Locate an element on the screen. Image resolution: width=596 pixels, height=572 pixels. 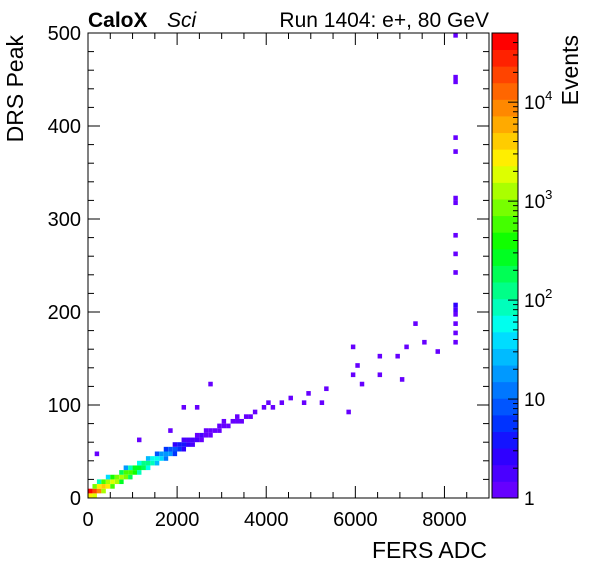
y-tick-label: 500 is located at coordinates (64, 34).